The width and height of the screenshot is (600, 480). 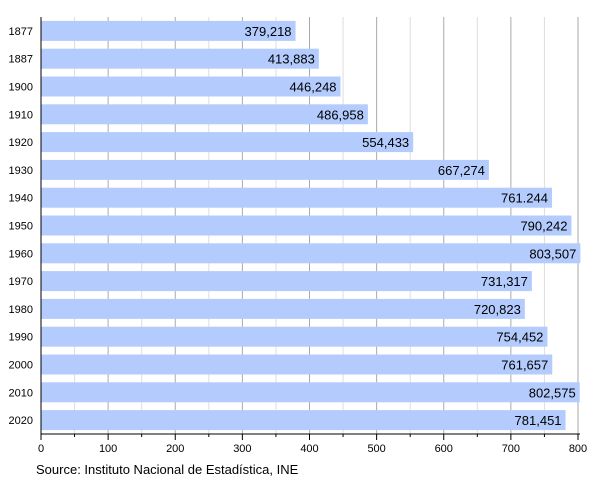 What do you see at coordinates (21, 171) in the screenshot?
I see `category-label: 1930` at bounding box center [21, 171].